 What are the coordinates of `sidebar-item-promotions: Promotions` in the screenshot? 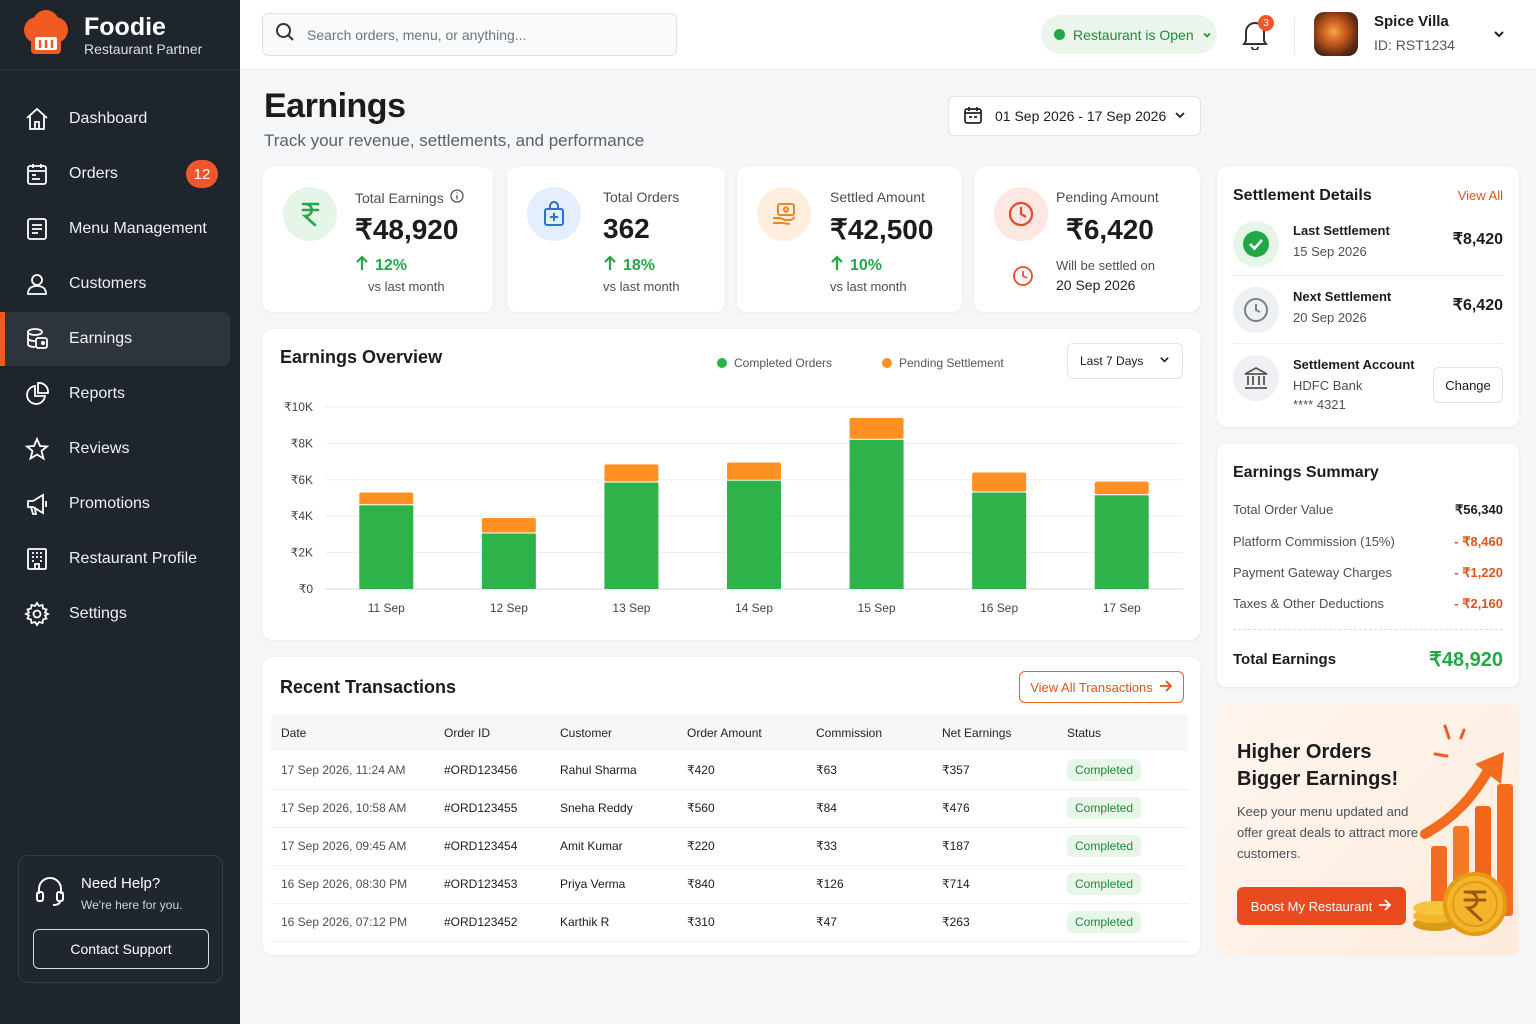 It's located at (115, 504).